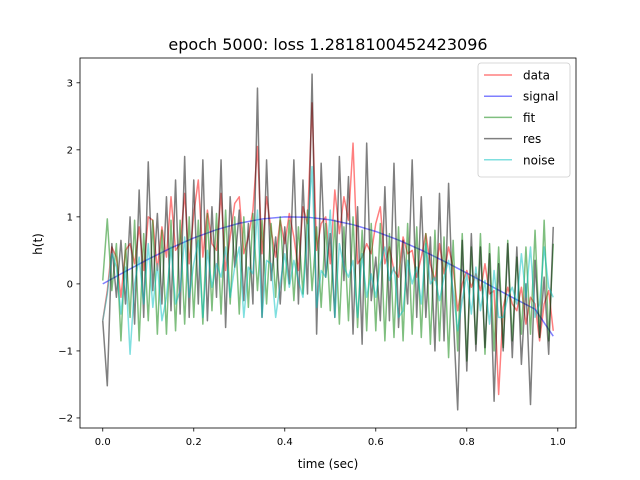  Describe the element at coordinates (65, 419) in the screenshot. I see `y-tick-label: −2` at that location.